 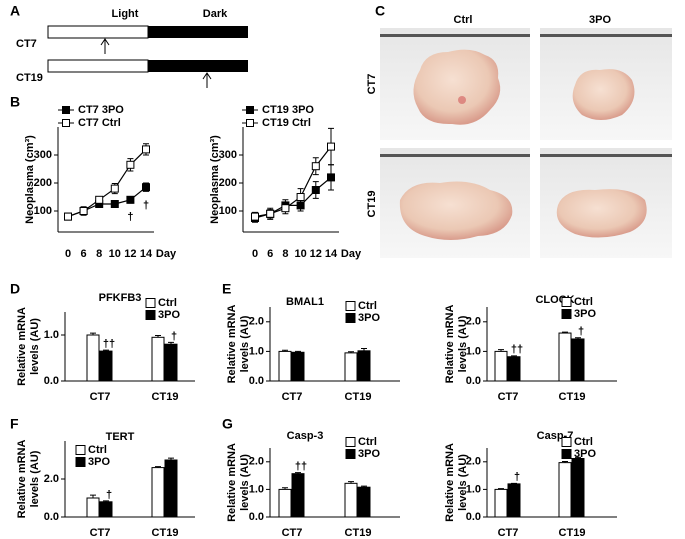 What do you see at coordinates (380, 11) in the screenshot?
I see `panel-letter: C` at bounding box center [380, 11].